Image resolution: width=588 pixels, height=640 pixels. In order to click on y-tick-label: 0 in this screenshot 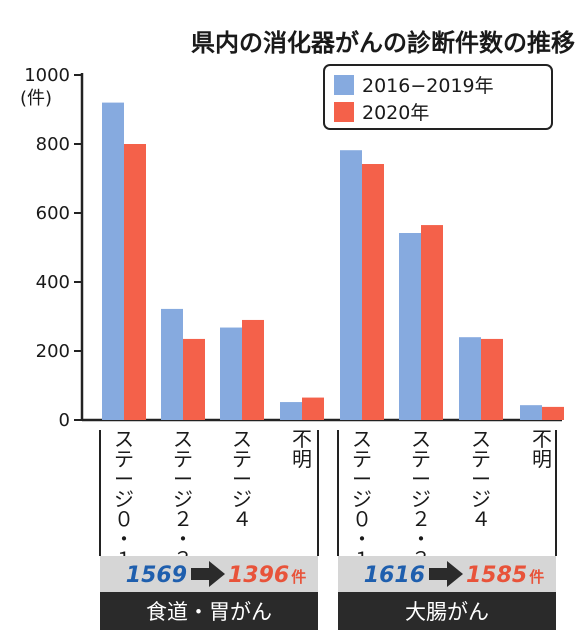, I will do `click(64, 420)`.